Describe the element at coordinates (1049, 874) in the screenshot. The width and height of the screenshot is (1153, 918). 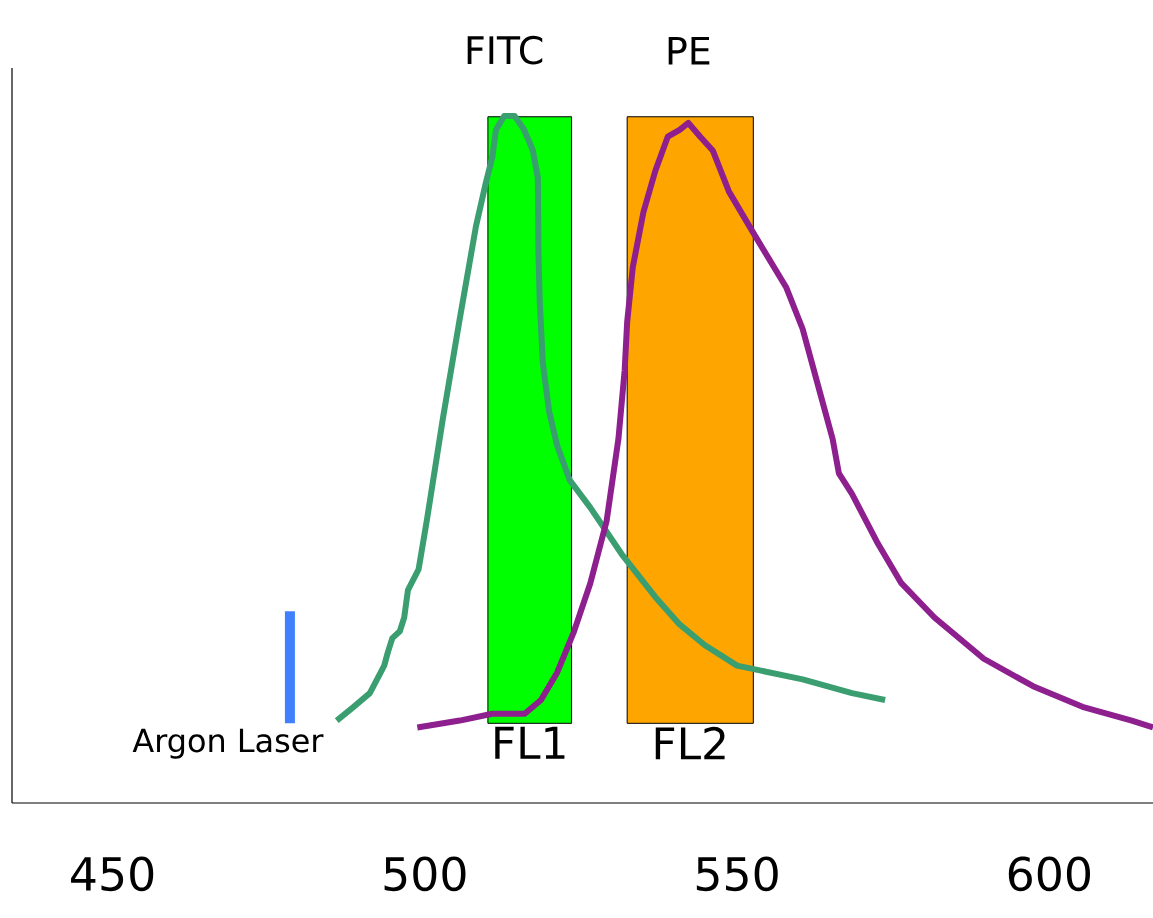
I see `x-tick-label: 600` at that location.